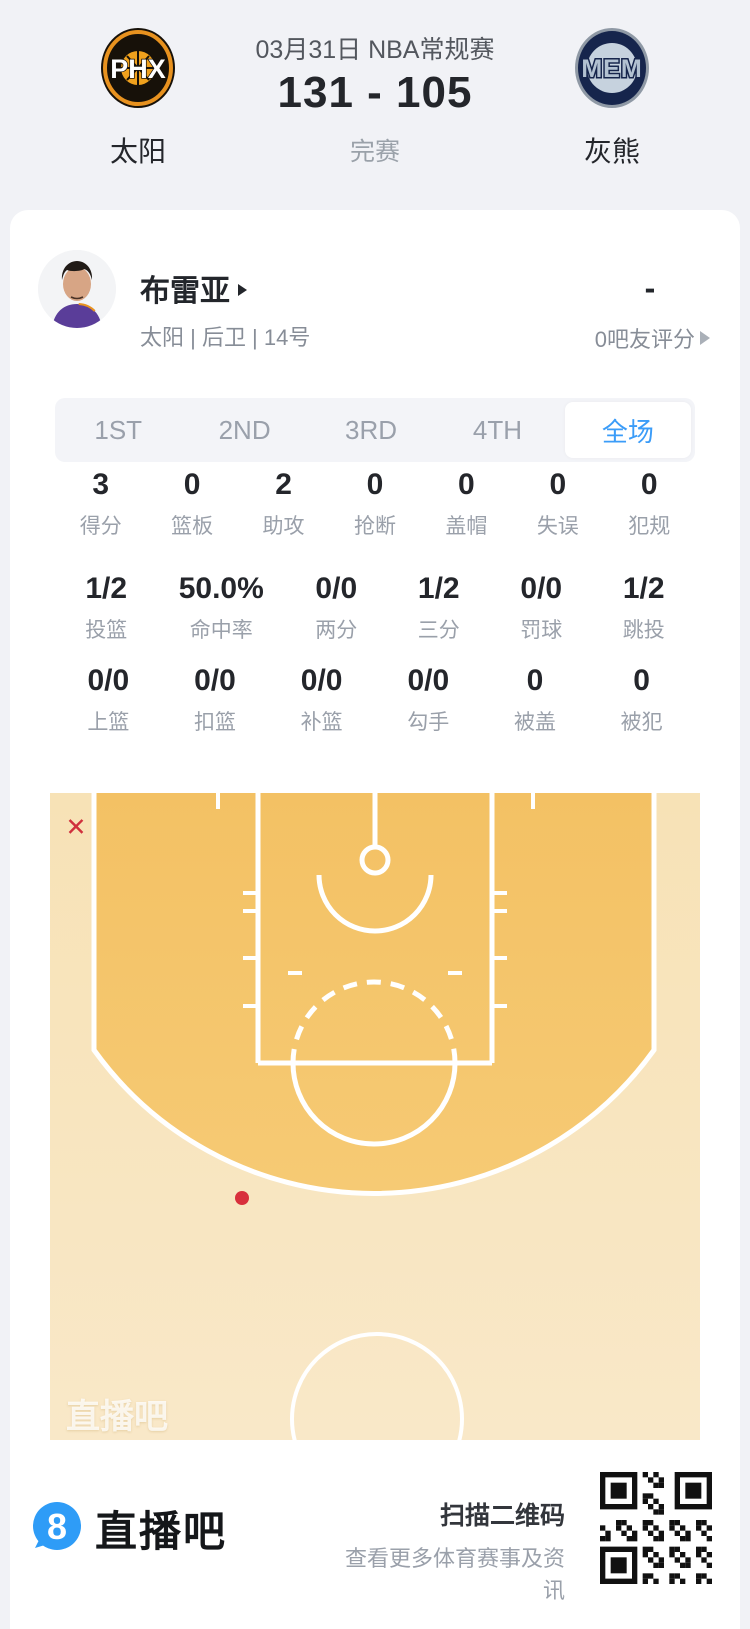  I want to click on stat-fg: 1/2 投篮, so click(106, 607).